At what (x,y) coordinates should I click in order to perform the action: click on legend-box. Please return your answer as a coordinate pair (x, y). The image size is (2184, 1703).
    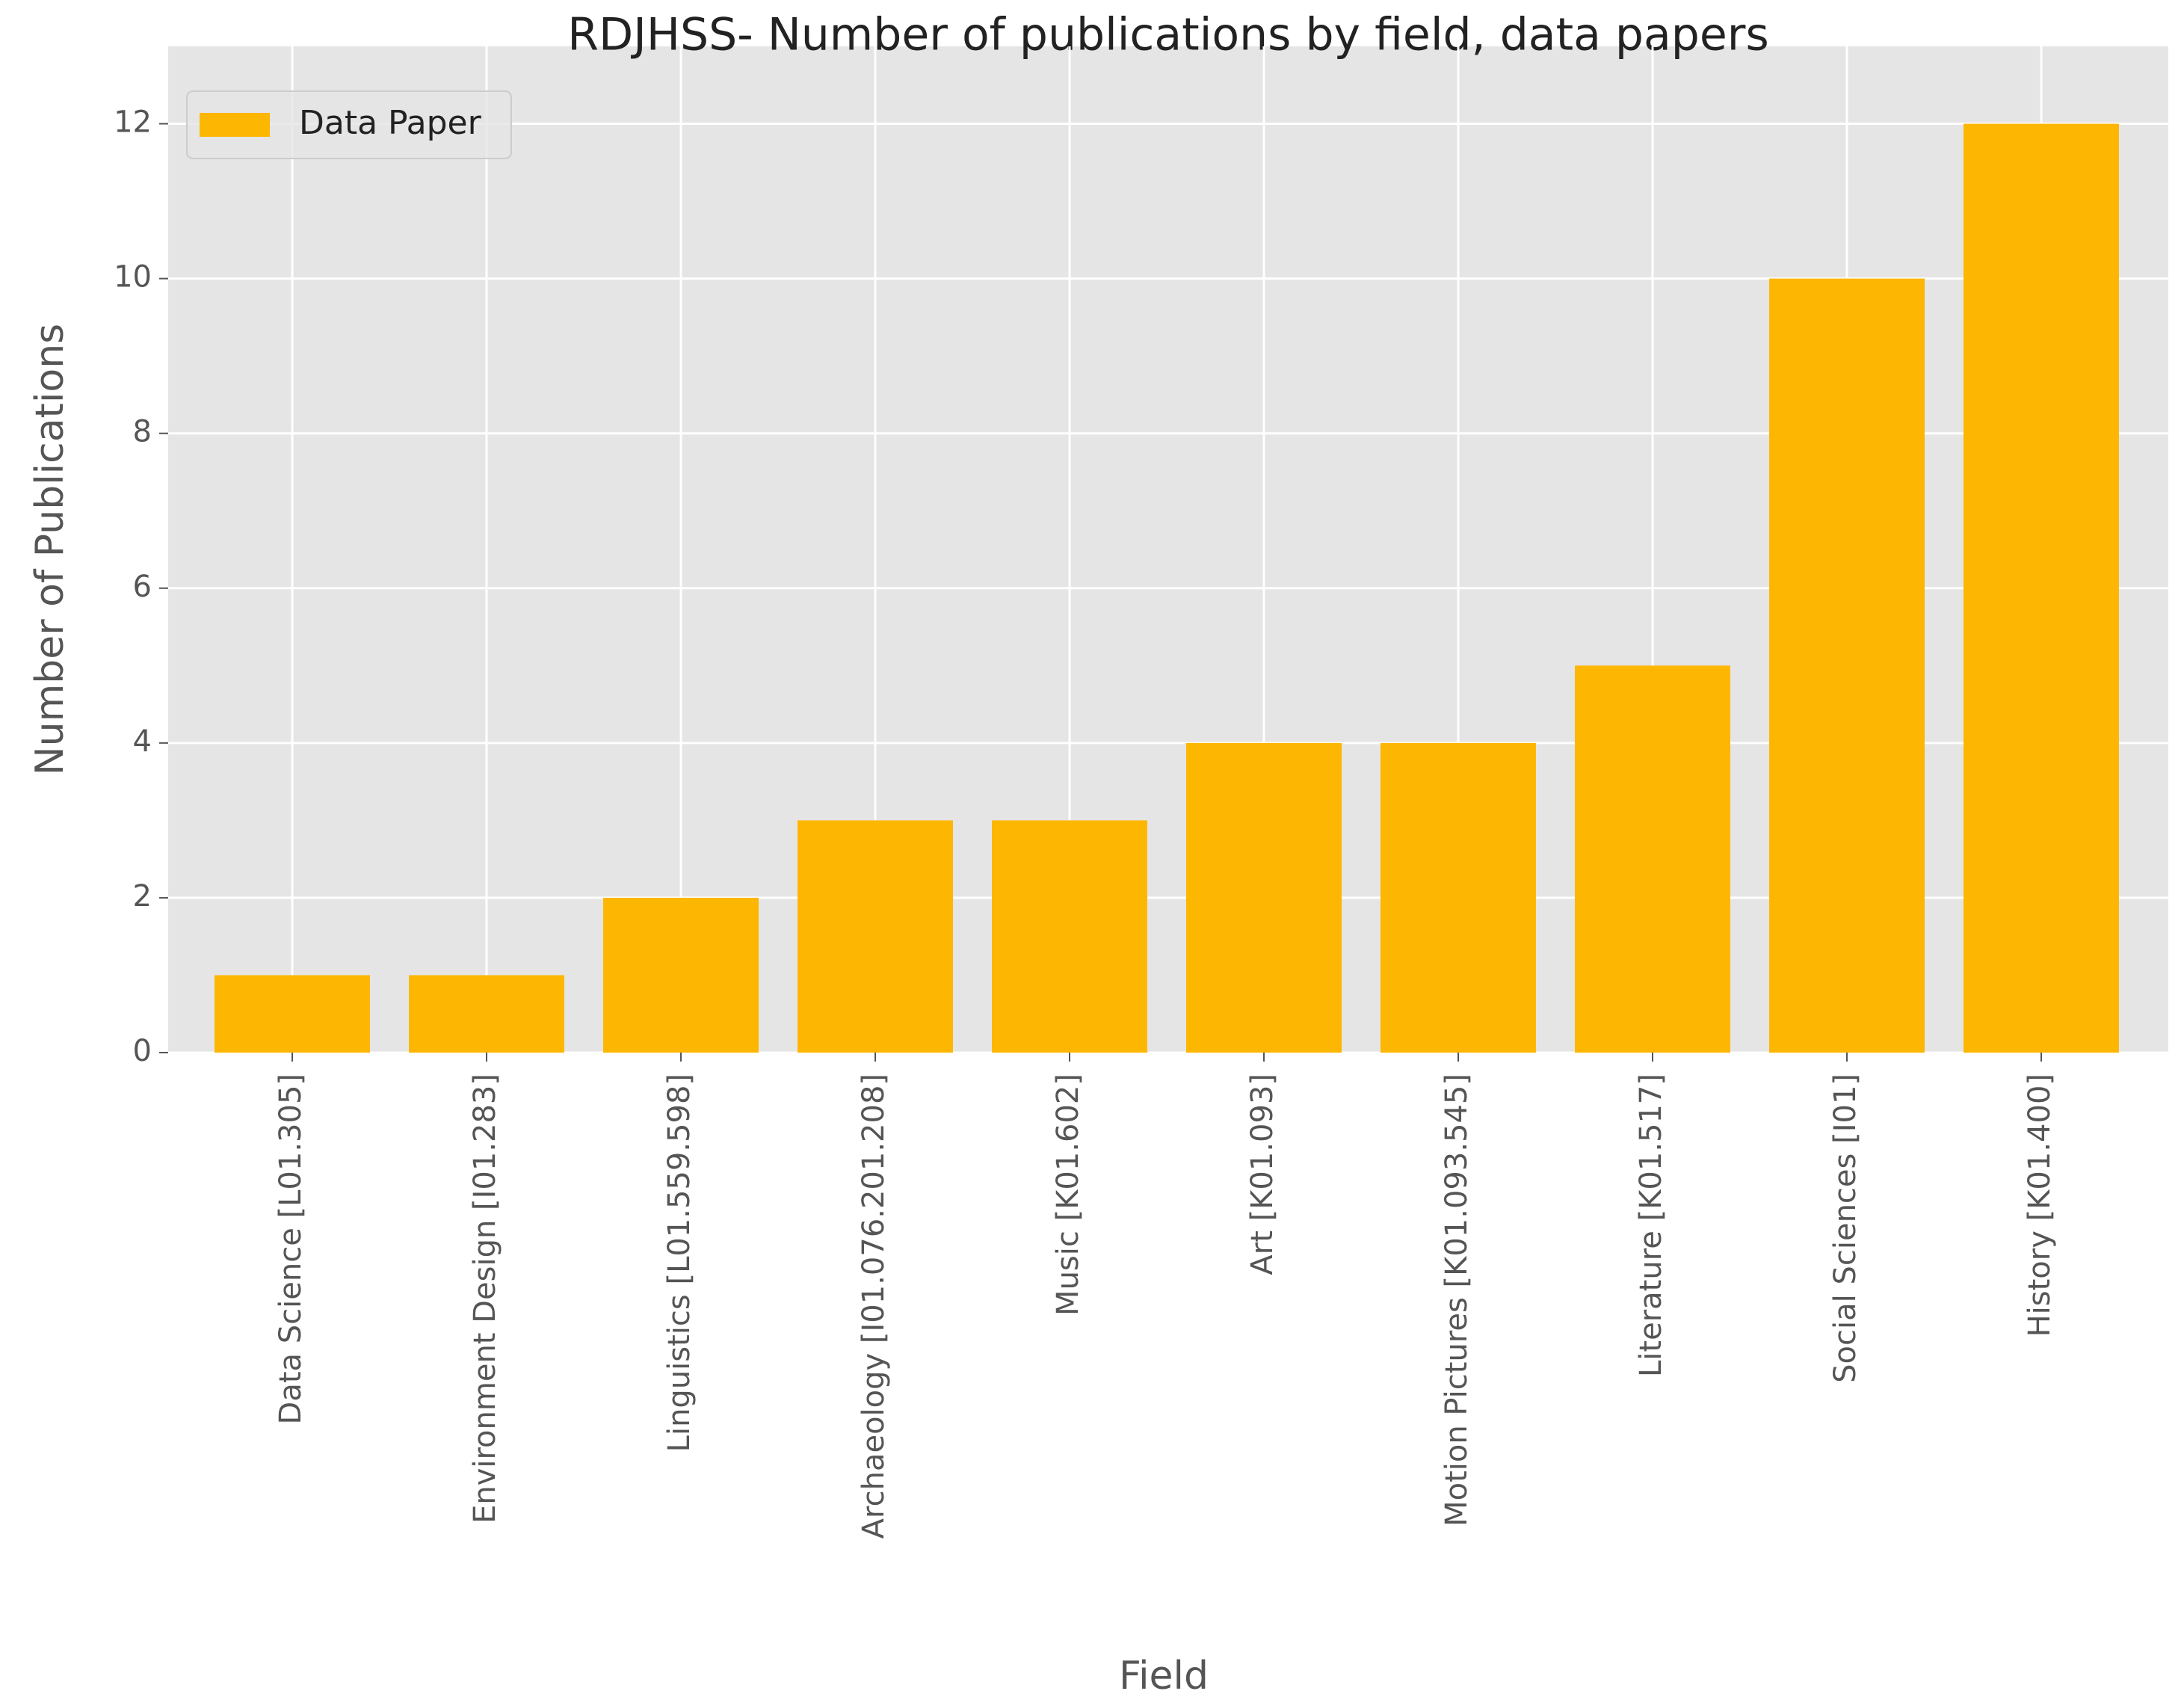
    Looking at the image, I should click on (349, 124).